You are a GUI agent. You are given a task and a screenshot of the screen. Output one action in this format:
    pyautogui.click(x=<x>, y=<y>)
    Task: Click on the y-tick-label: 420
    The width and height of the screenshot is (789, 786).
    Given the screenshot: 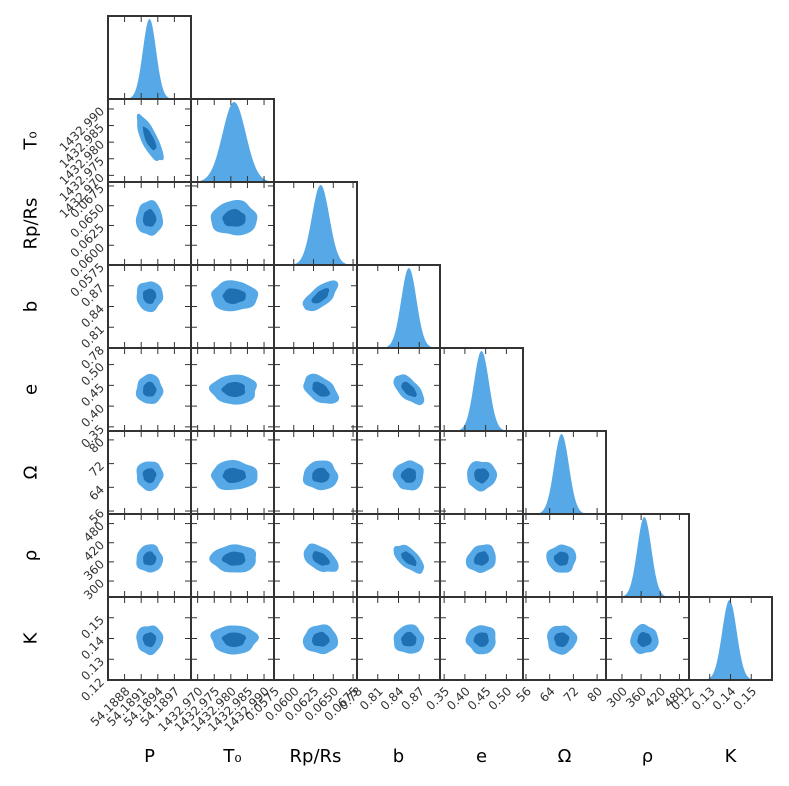 What is the action you would take?
    pyautogui.click(x=94, y=551)
    